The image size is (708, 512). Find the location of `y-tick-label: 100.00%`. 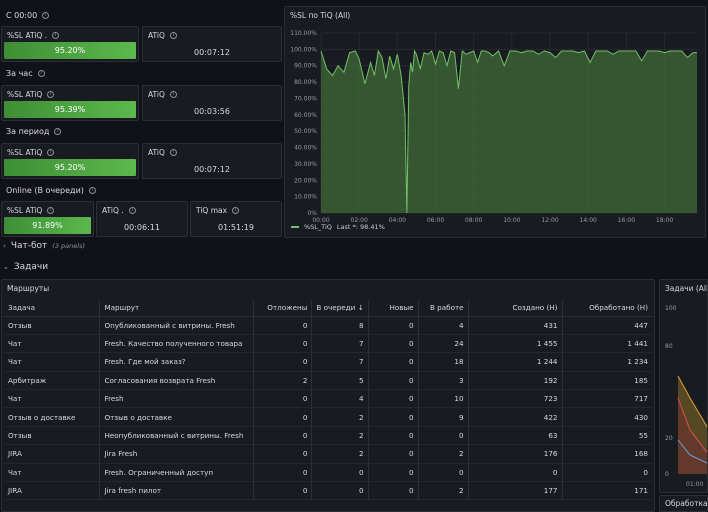

y-tick-label: 100.00% is located at coordinates (303, 49).